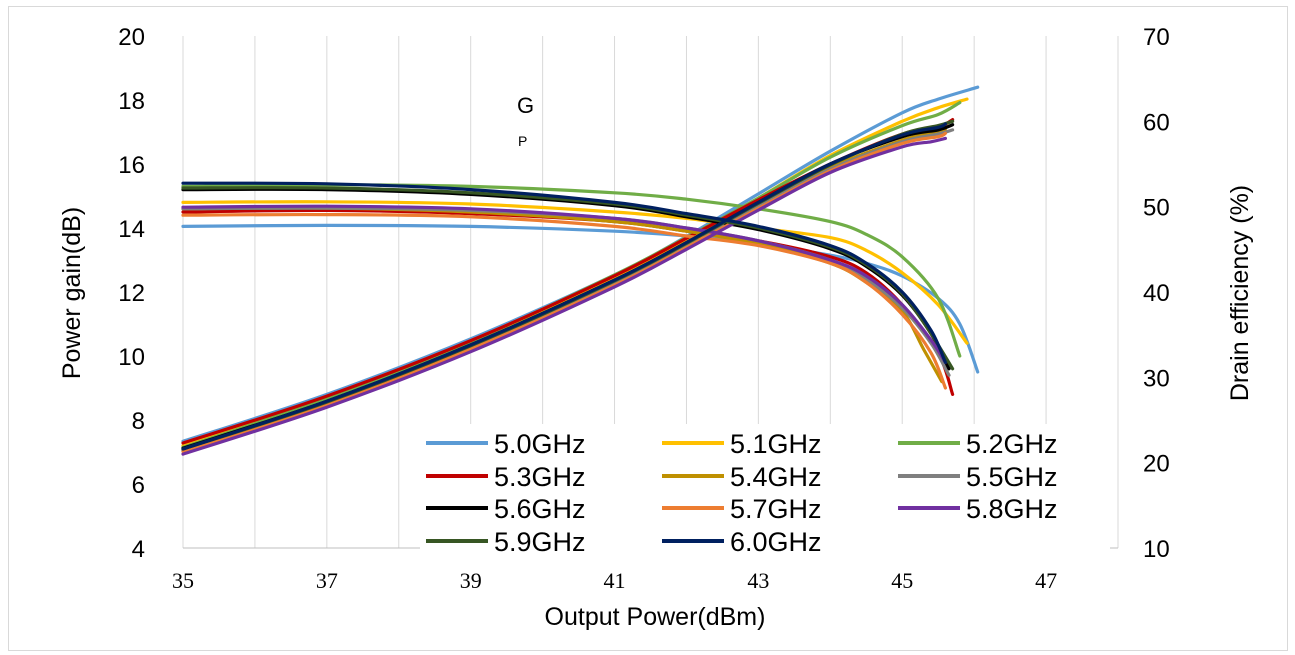  I want to click on left-y-tick-label: 12, so click(131, 293).